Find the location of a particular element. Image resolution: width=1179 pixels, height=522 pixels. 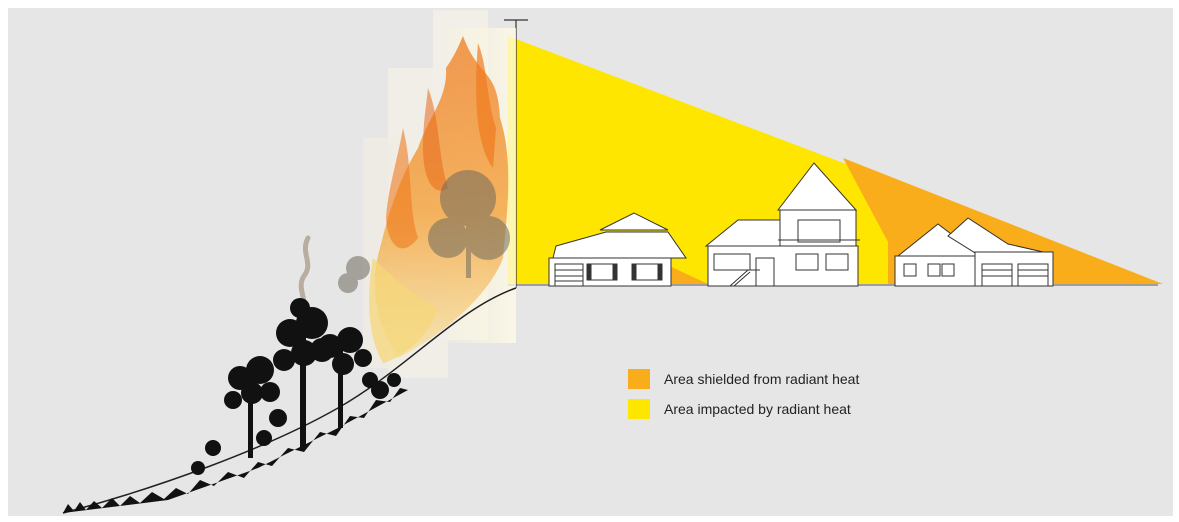

legend-label-impacted: Area impacted by radiant heat is located at coordinates (757, 409).